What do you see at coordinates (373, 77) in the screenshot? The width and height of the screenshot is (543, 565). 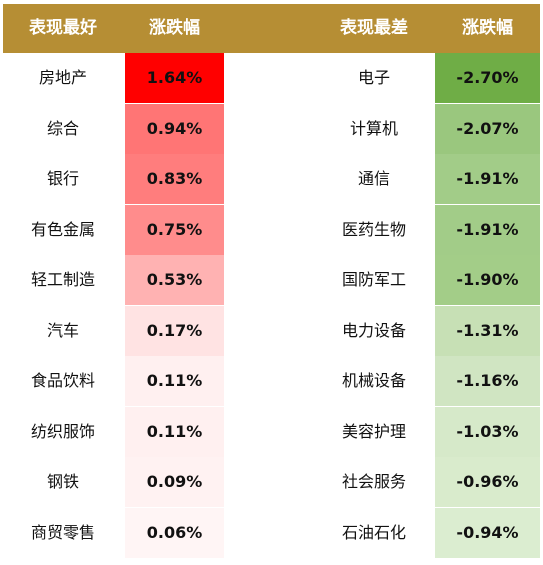 I see `worst-sector-name: 电子` at bounding box center [373, 77].